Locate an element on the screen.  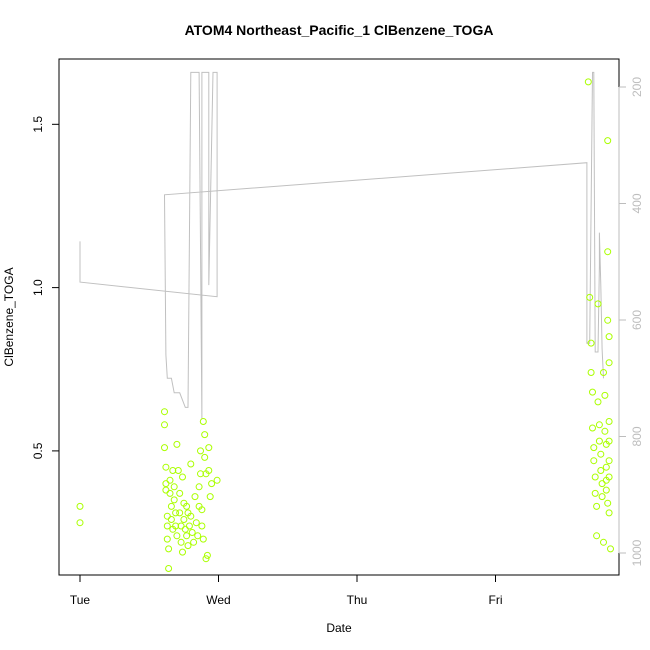
x-axis-title: Date is located at coordinates (339, 628).